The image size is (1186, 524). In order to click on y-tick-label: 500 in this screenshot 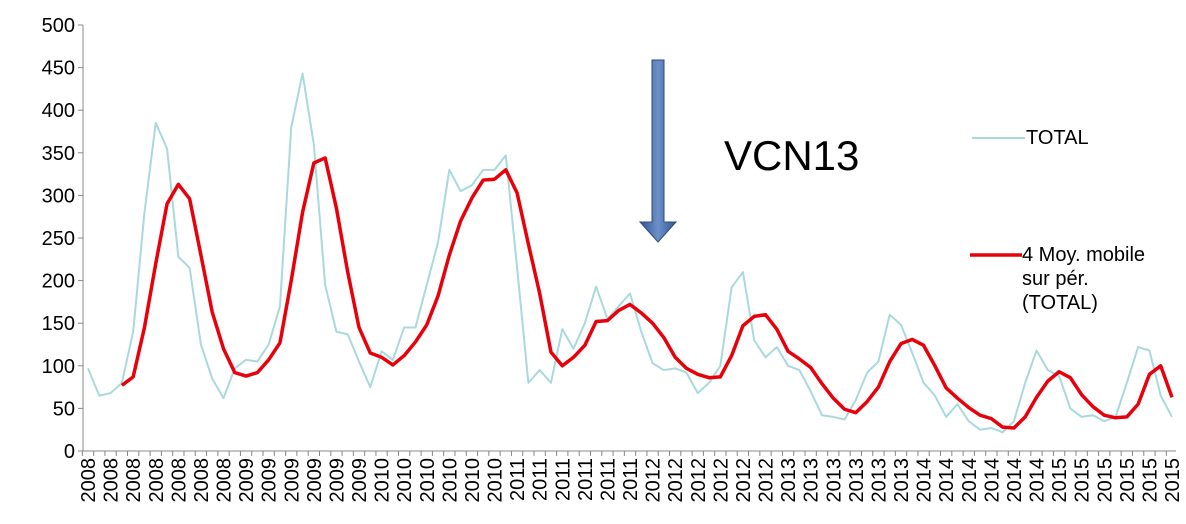, I will do `click(58, 26)`.